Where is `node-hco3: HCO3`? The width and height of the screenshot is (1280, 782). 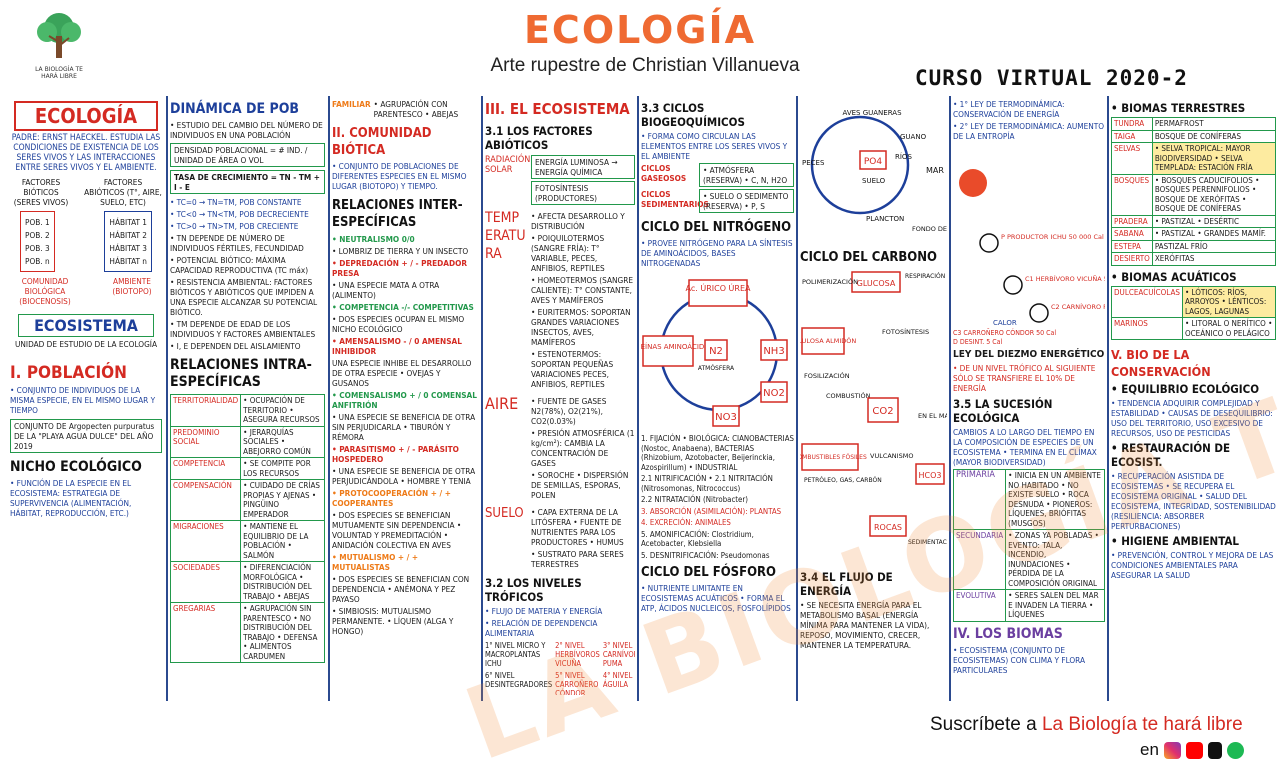 node-hco3: HCO3 is located at coordinates (930, 475).